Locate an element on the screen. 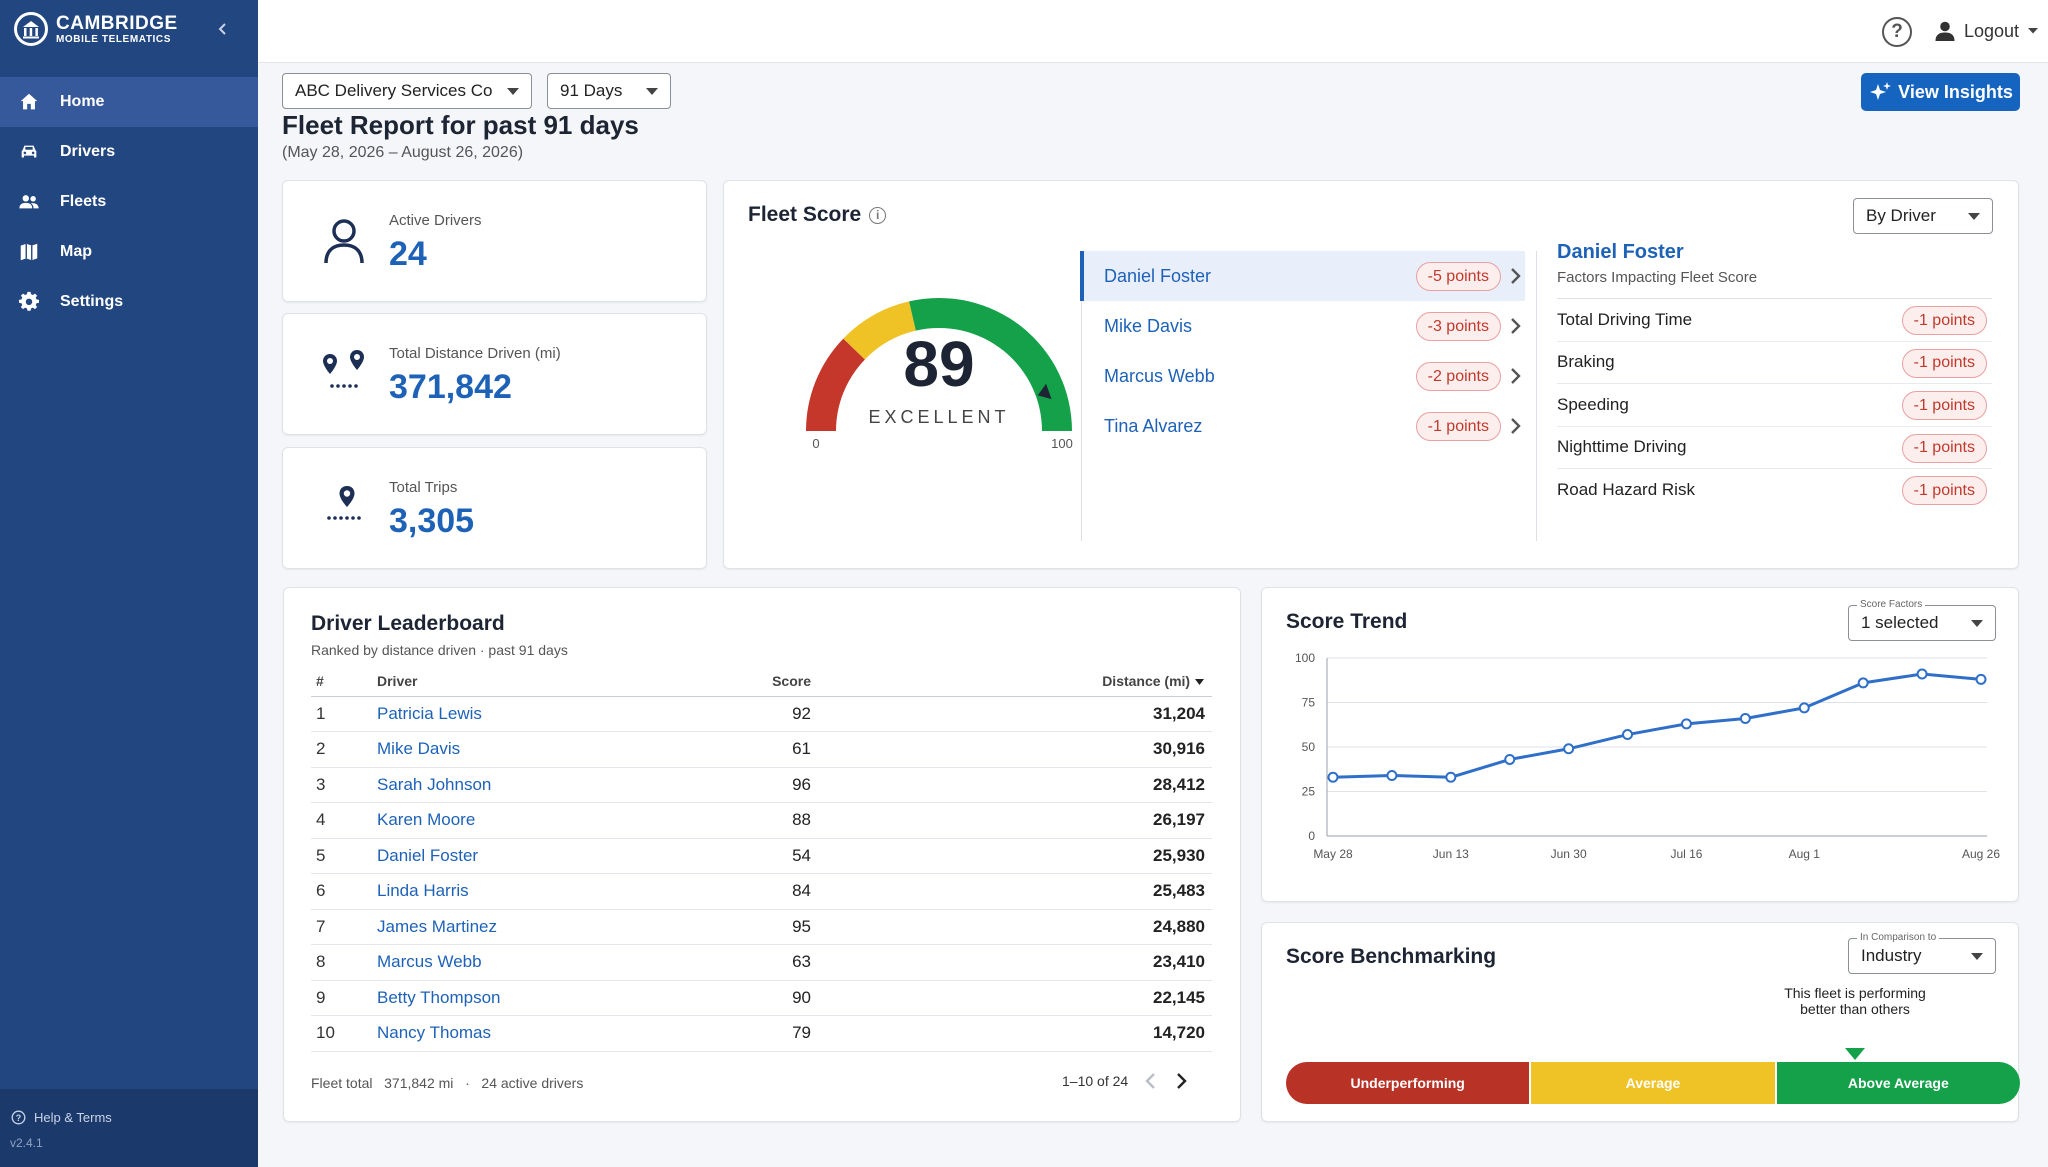  sidebar-item-drivers: Drivers is located at coordinates (129, 152).